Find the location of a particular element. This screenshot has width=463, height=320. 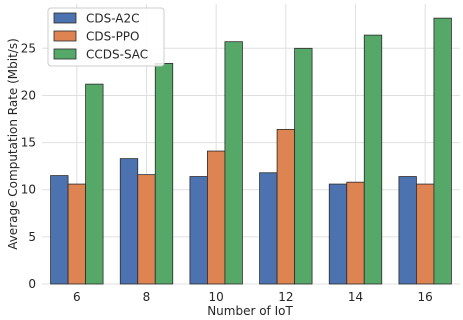

x-axis-label: Number of IoT is located at coordinates (250, 311).